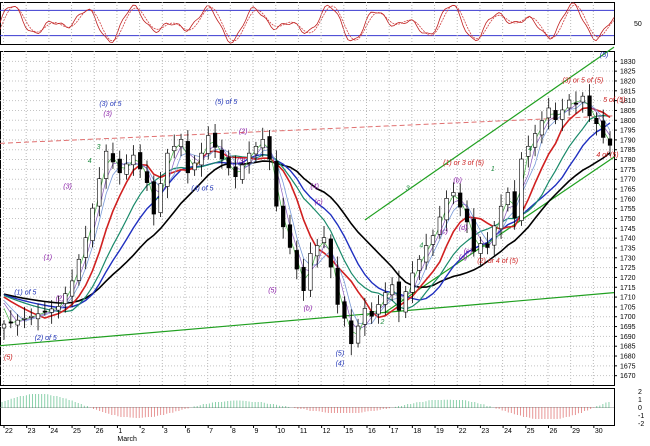 The width and height of the screenshot is (650, 446). I want to click on wave-label: (2) of 5, so click(46, 338).